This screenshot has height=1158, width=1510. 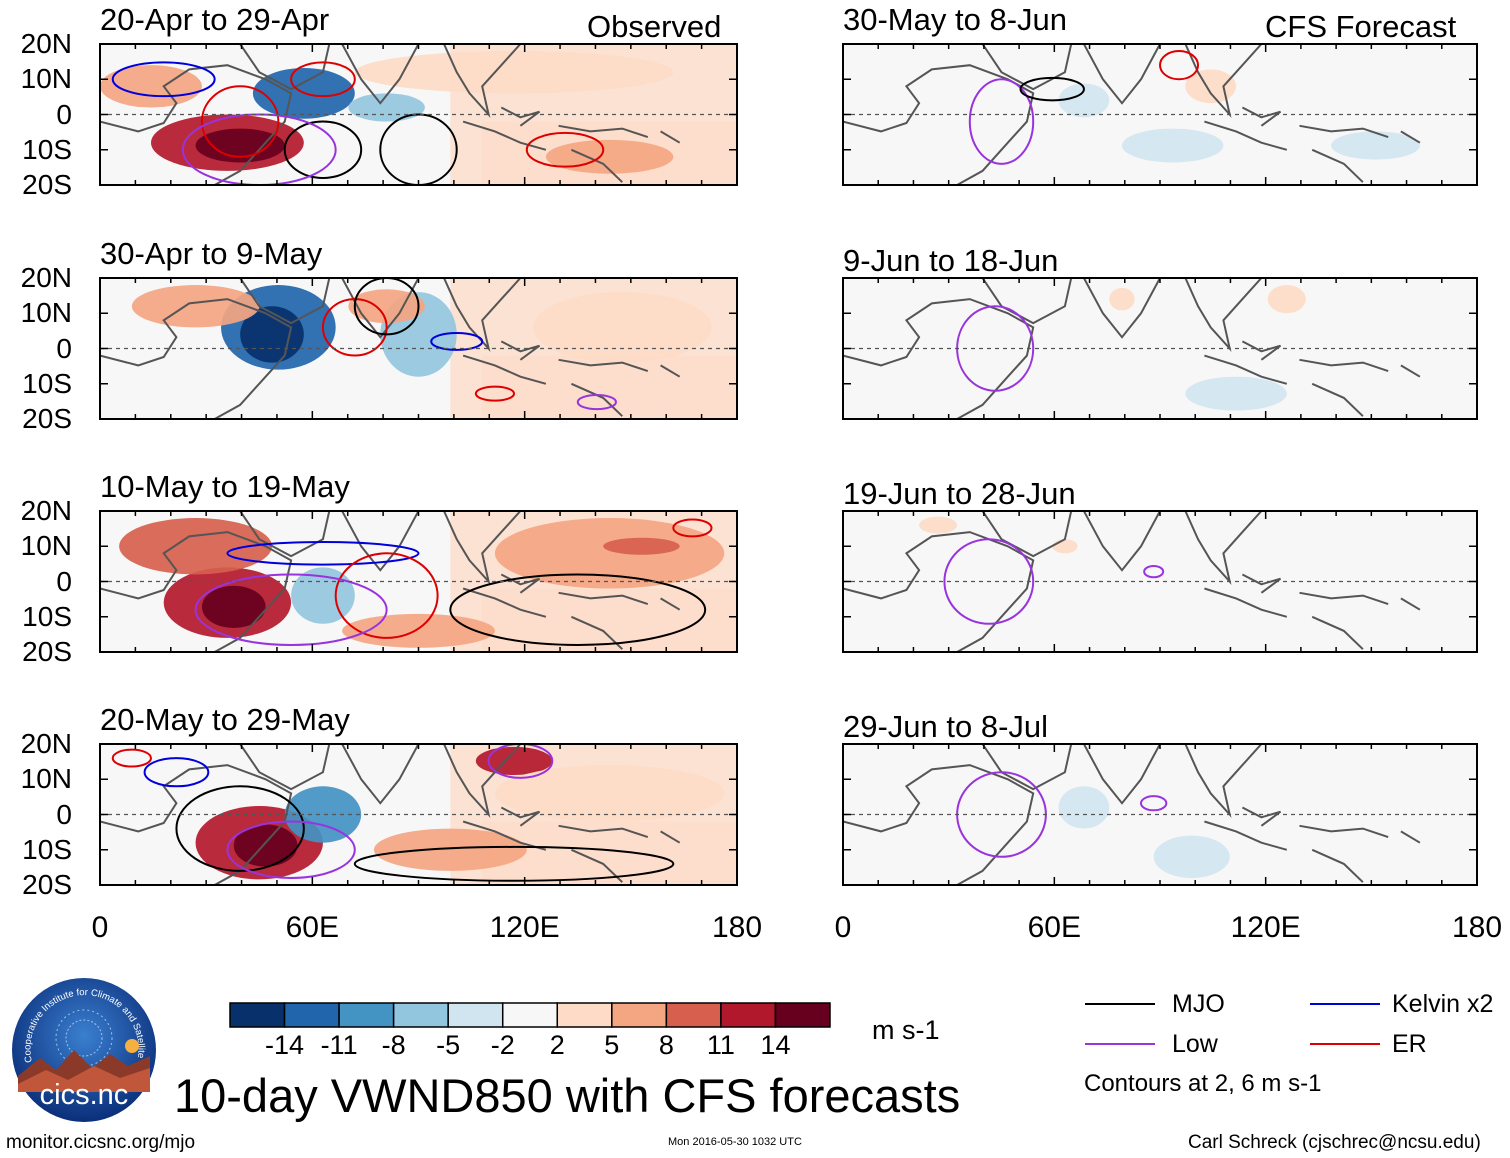 What do you see at coordinates (959, 493) in the screenshot?
I see `fcst-panel-title-3: 19-Jun to 28-Jun` at bounding box center [959, 493].